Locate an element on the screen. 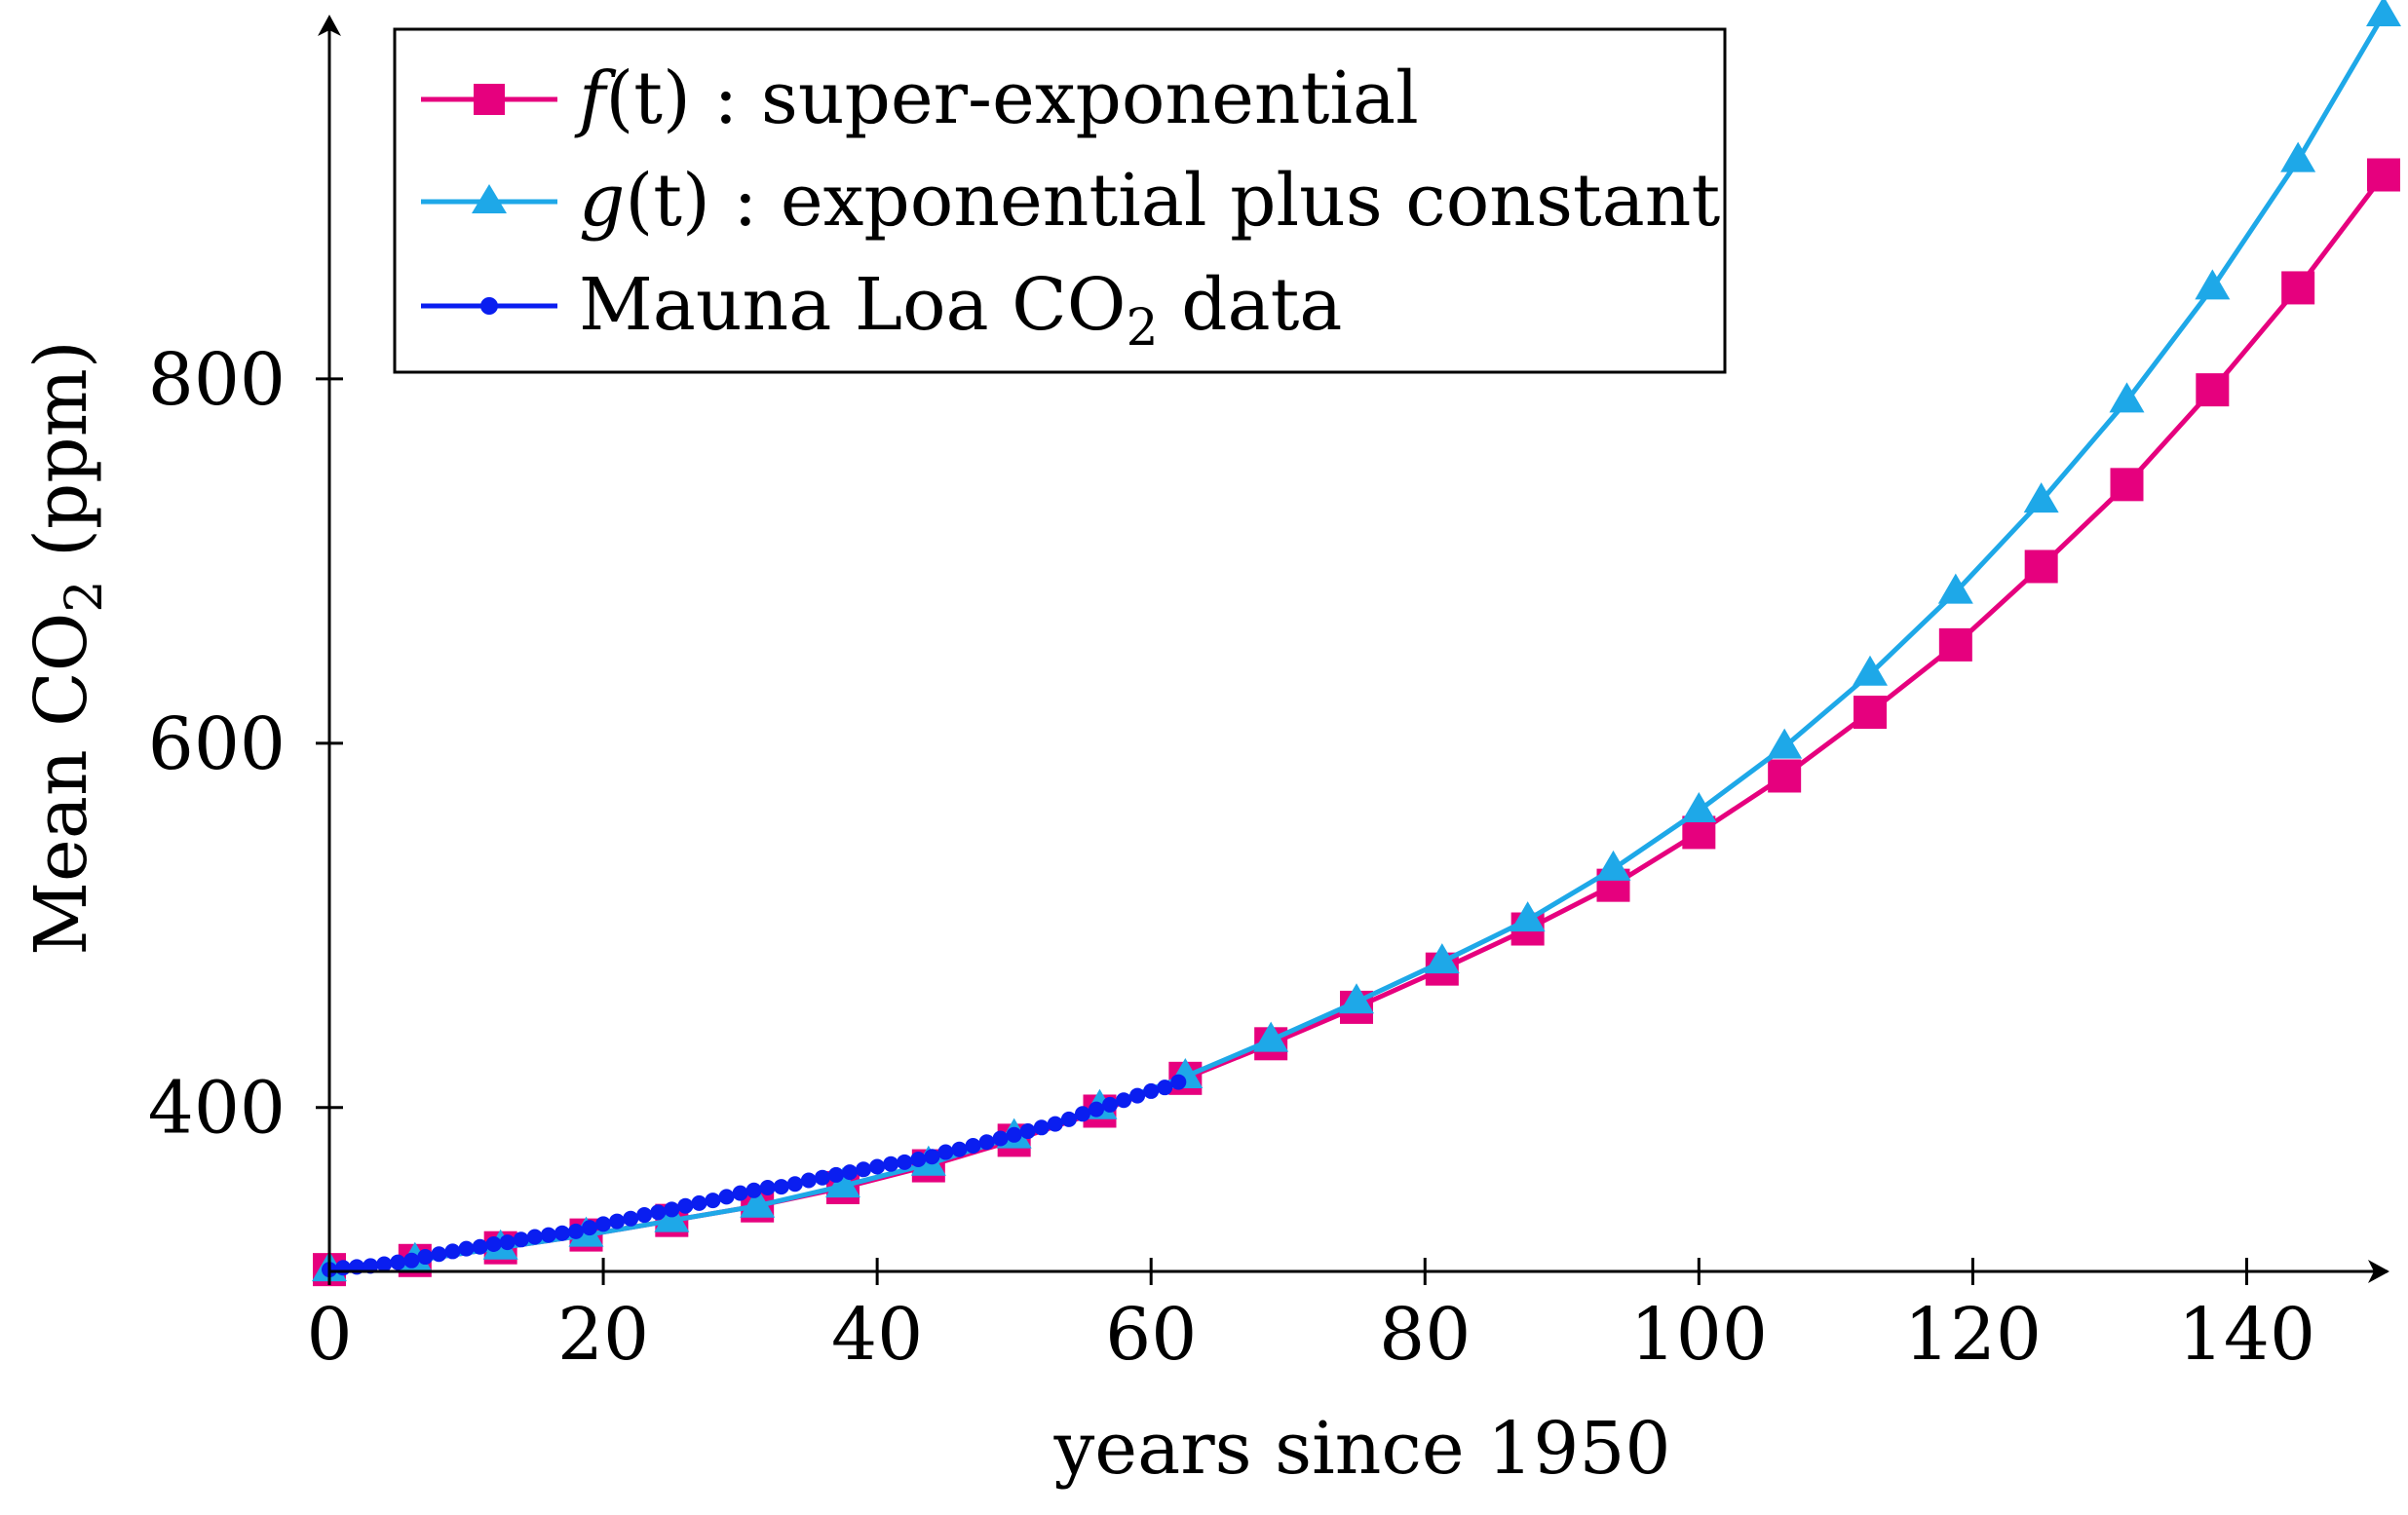 The image size is (2408, 1515). x-tick-label: 20 is located at coordinates (603, 1335).